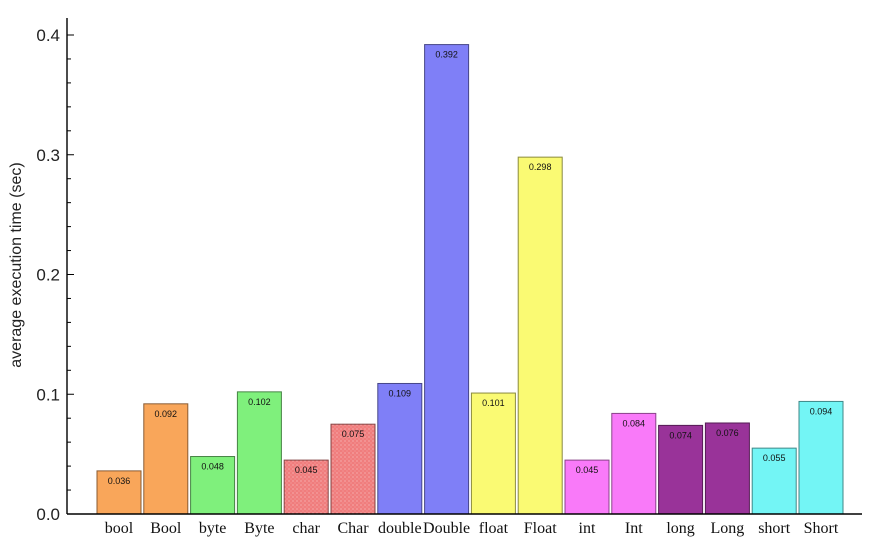 Image resolution: width=887 pixels, height=546 pixels. What do you see at coordinates (400, 448) in the screenshot?
I see `bar-double` at bounding box center [400, 448].